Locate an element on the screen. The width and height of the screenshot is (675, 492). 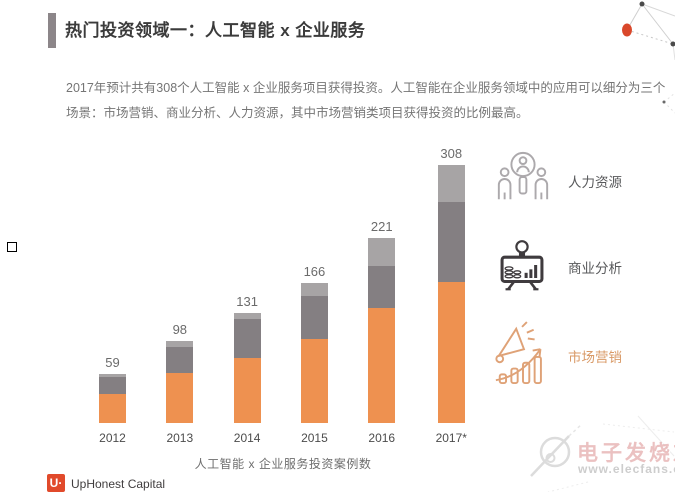
bar-group: 166 2015 is located at coordinates (314, 292).